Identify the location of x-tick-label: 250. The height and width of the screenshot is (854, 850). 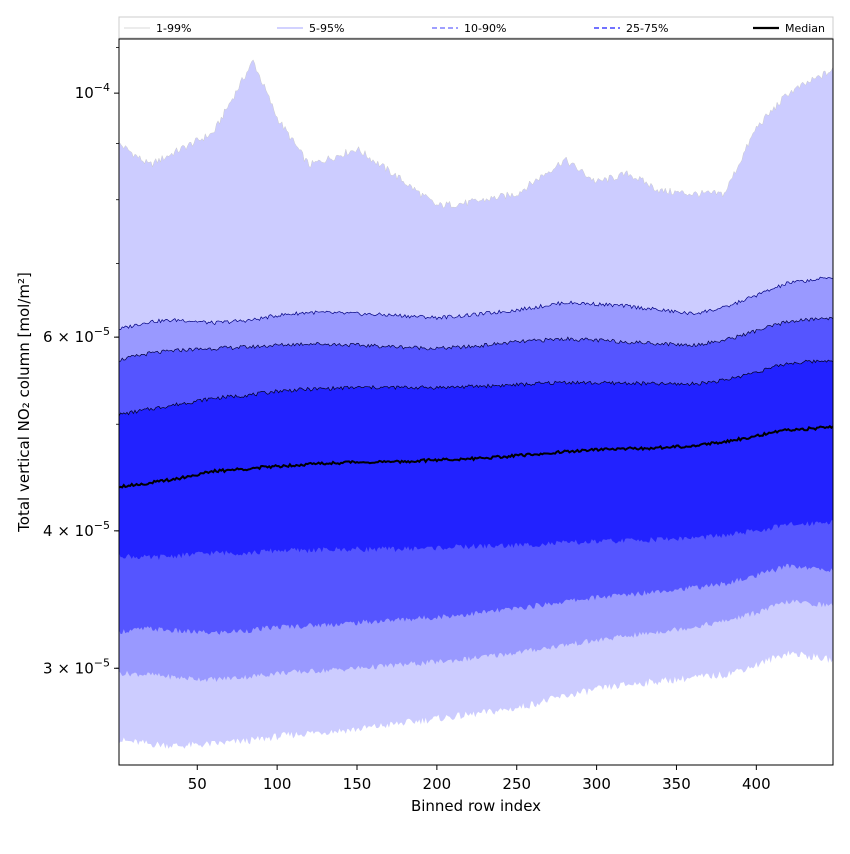
(516, 784).